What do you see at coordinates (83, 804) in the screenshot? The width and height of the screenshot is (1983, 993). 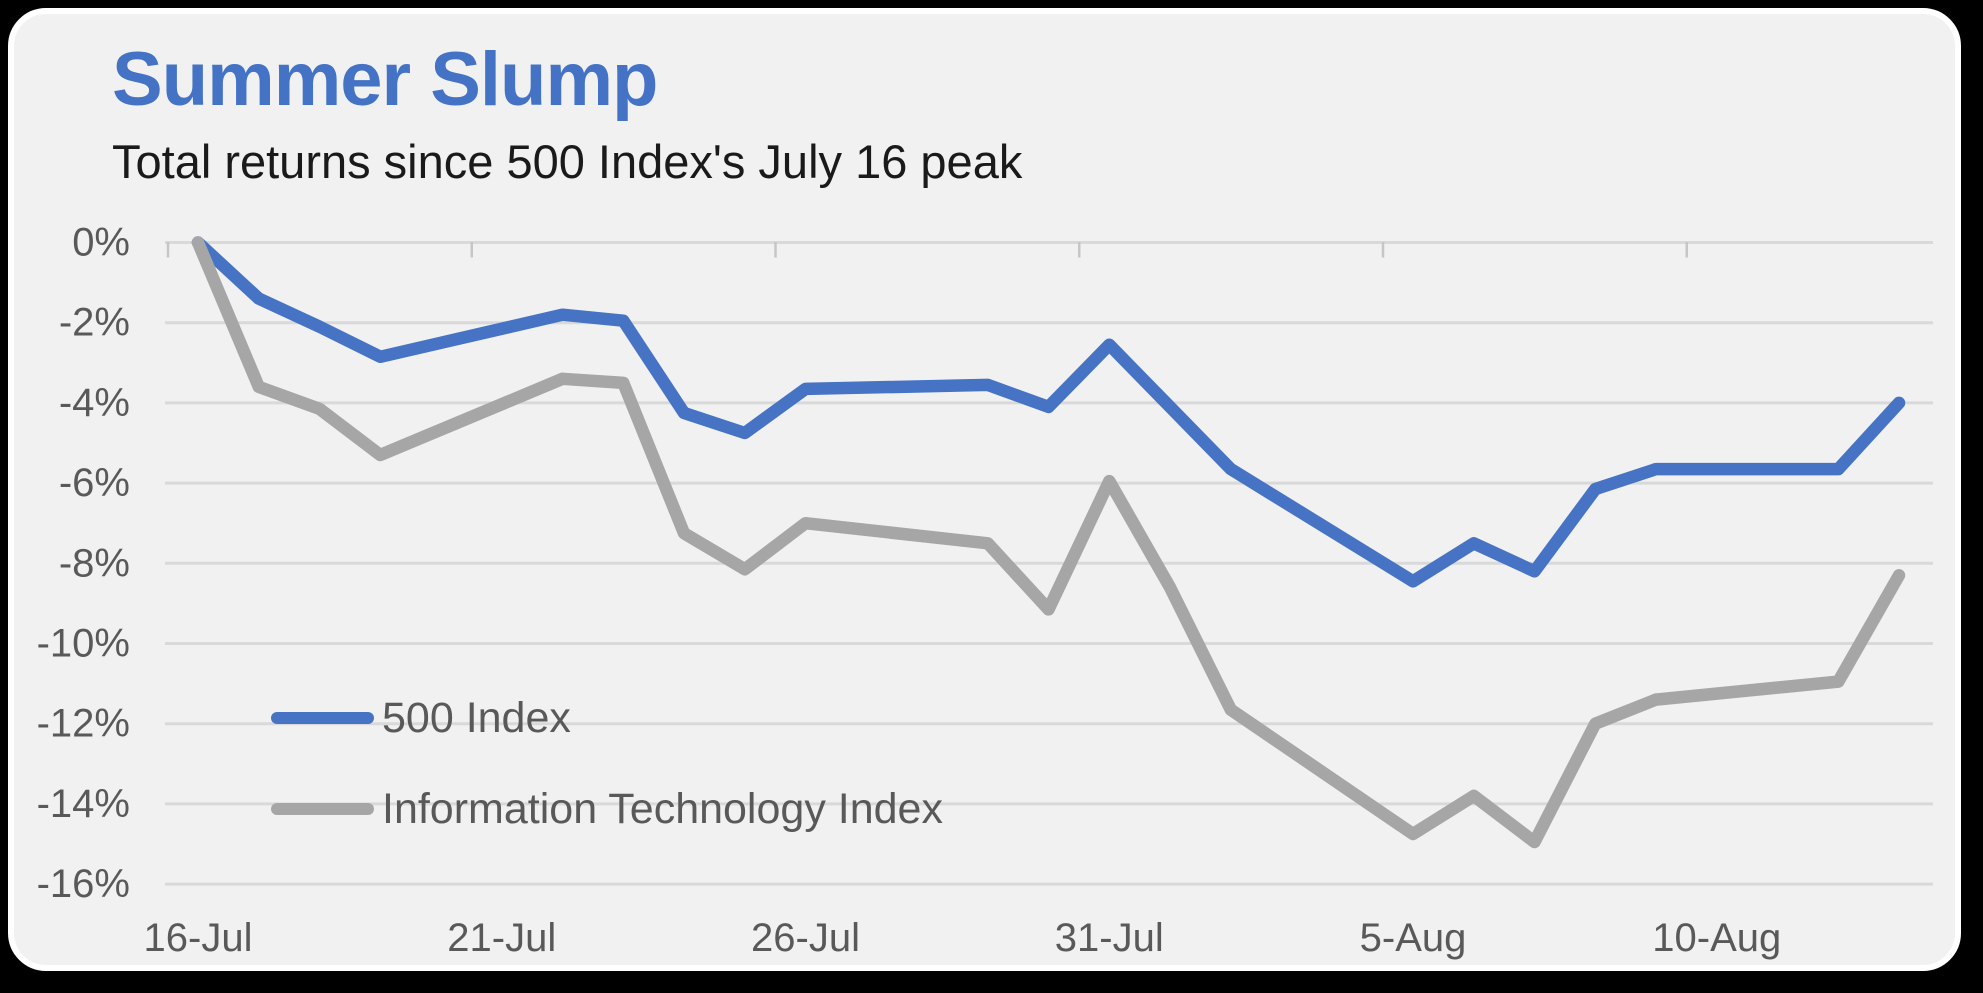 I see `y-tick-label: -14%` at bounding box center [83, 804].